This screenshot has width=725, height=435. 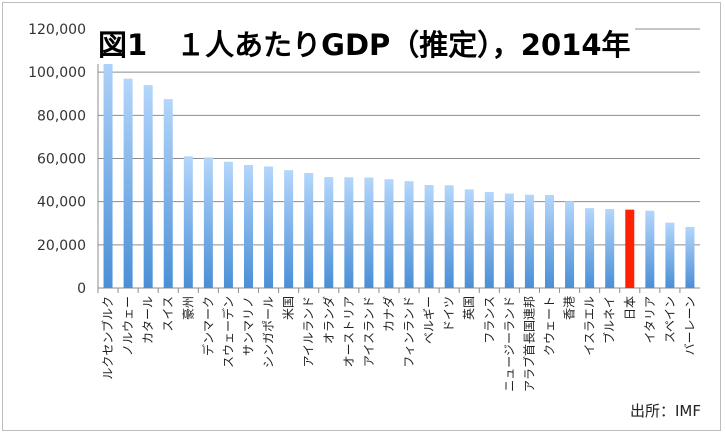 What do you see at coordinates (107, 338) in the screenshot?
I see `x-tick-label: ルクセンブルク` at bounding box center [107, 338].